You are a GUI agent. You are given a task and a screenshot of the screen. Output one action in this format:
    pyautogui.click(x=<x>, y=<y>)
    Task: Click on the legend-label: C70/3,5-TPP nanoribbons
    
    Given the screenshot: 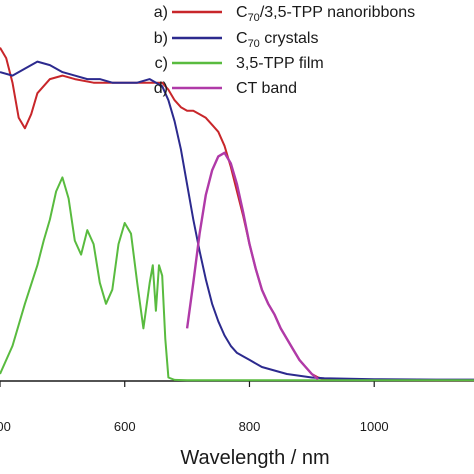 What is the action you would take?
    pyautogui.click(x=325, y=14)
    